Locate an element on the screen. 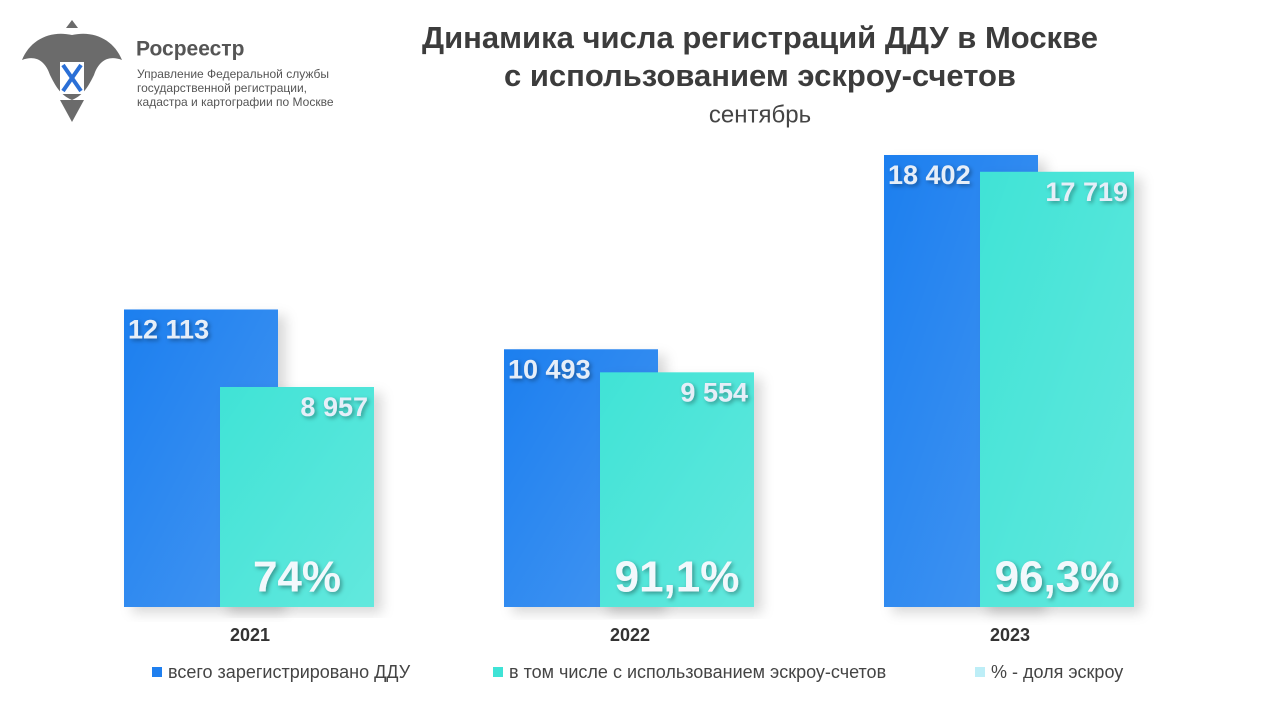  value-label: 12 113 is located at coordinates (168, 330).